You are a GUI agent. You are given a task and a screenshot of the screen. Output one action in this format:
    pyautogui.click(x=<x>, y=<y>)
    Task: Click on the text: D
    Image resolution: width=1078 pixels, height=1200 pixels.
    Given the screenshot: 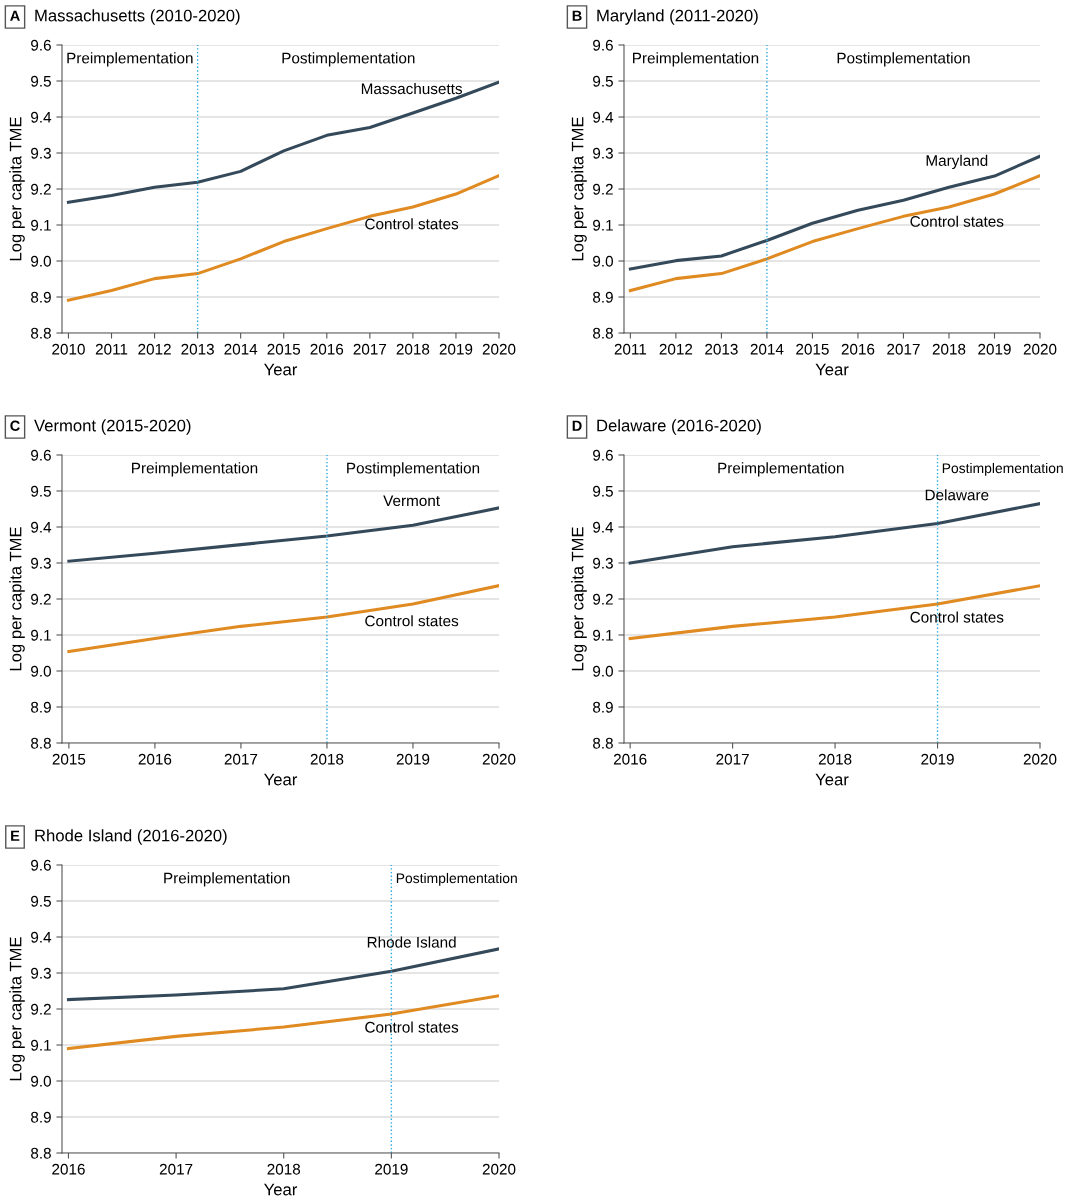 What is the action you would take?
    pyautogui.click(x=577, y=425)
    